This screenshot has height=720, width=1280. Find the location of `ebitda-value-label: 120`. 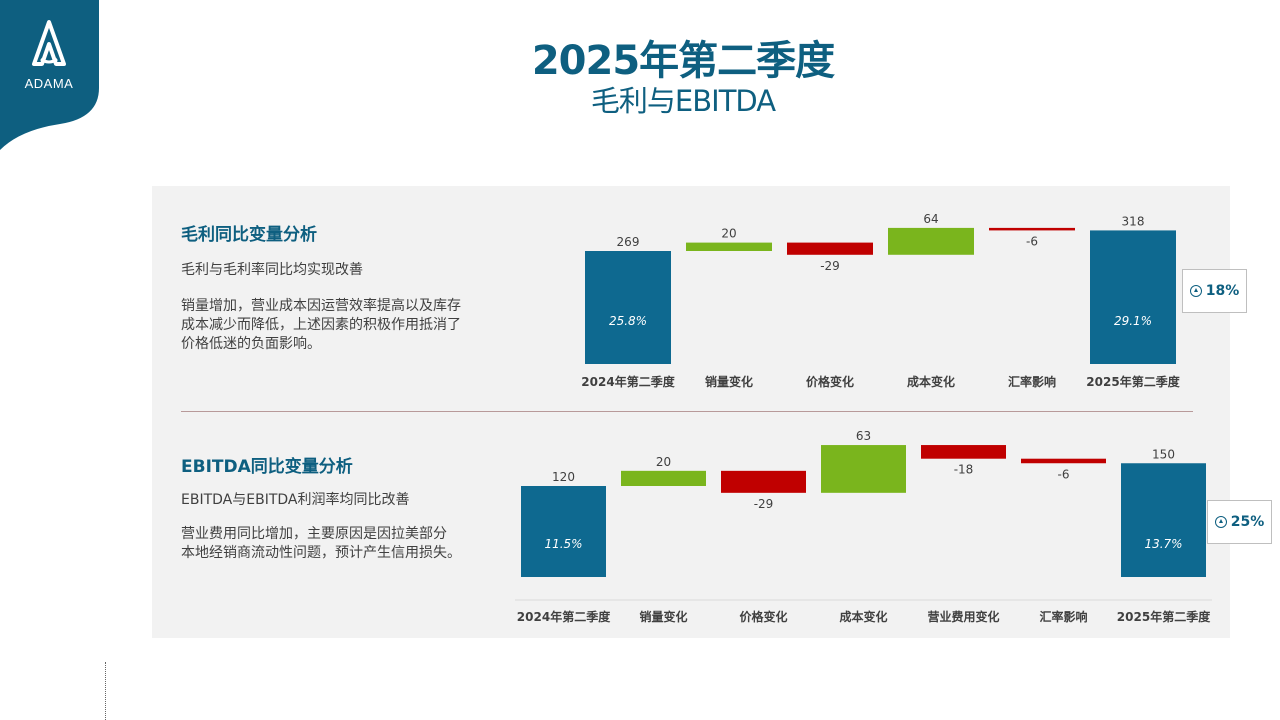

ebitda-value-label: 120 is located at coordinates (563, 477).